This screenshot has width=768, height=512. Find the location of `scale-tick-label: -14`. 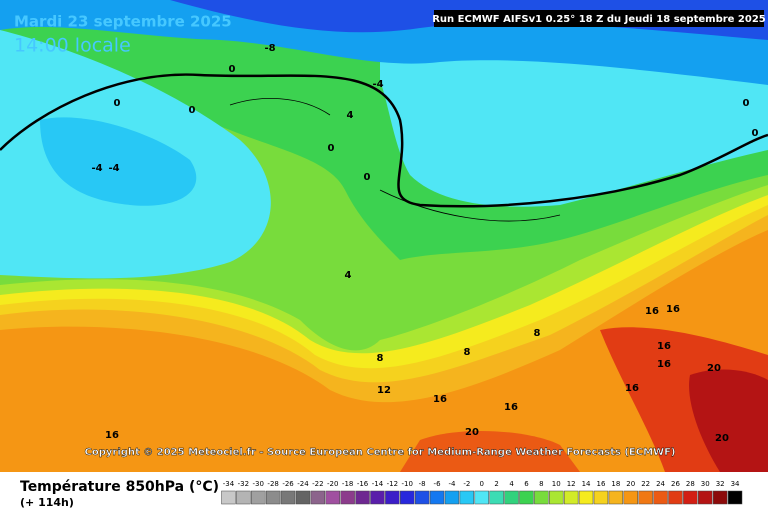

scale-tick-label: -14 is located at coordinates (378, 484).